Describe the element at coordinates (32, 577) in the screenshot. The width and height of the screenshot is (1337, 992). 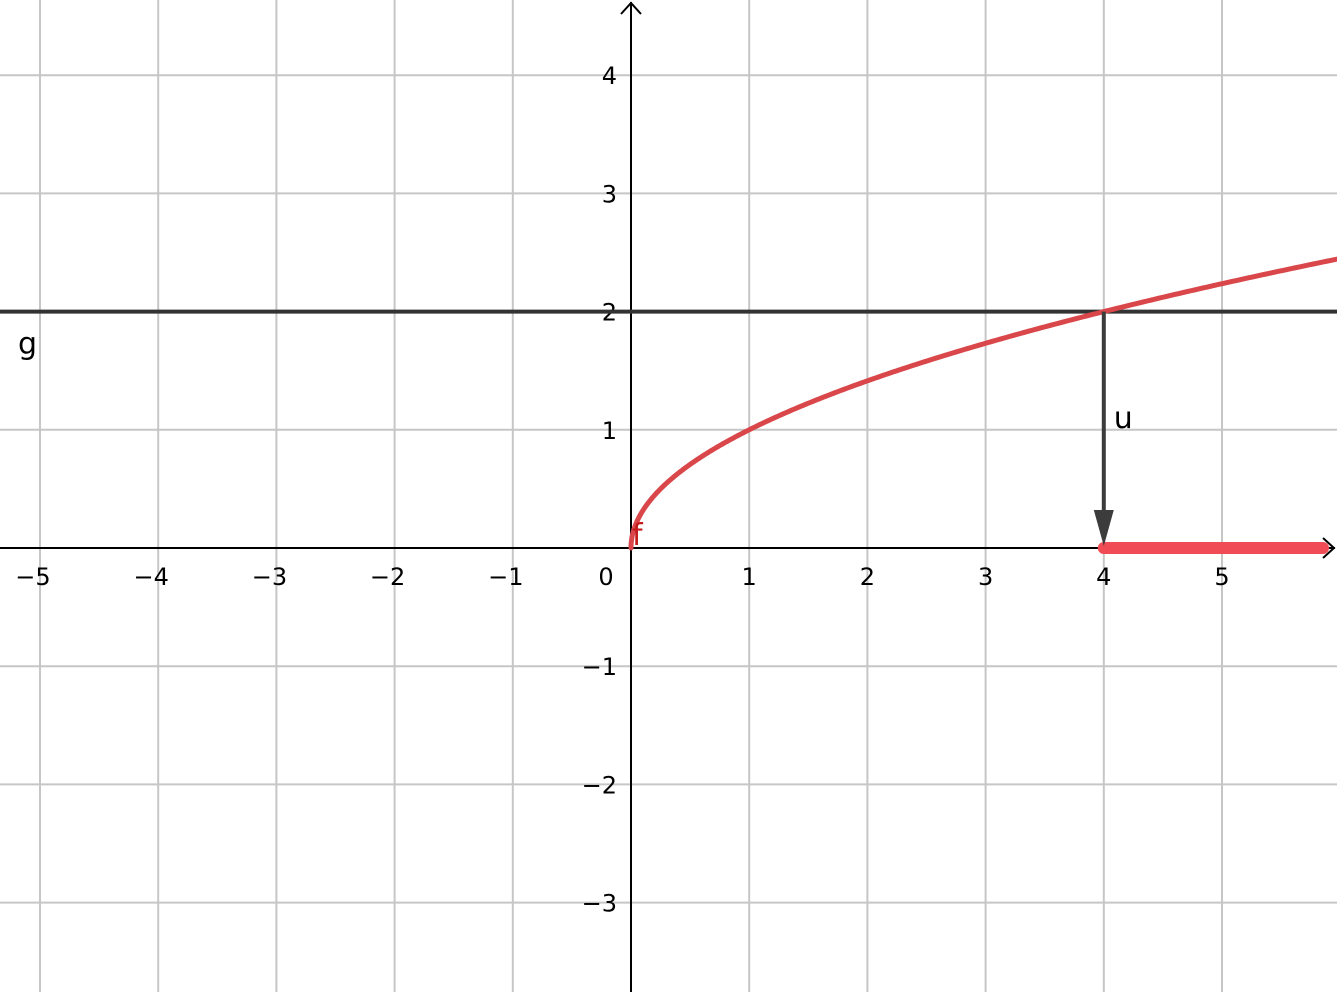
I see `x-tick-label: −5` at that location.